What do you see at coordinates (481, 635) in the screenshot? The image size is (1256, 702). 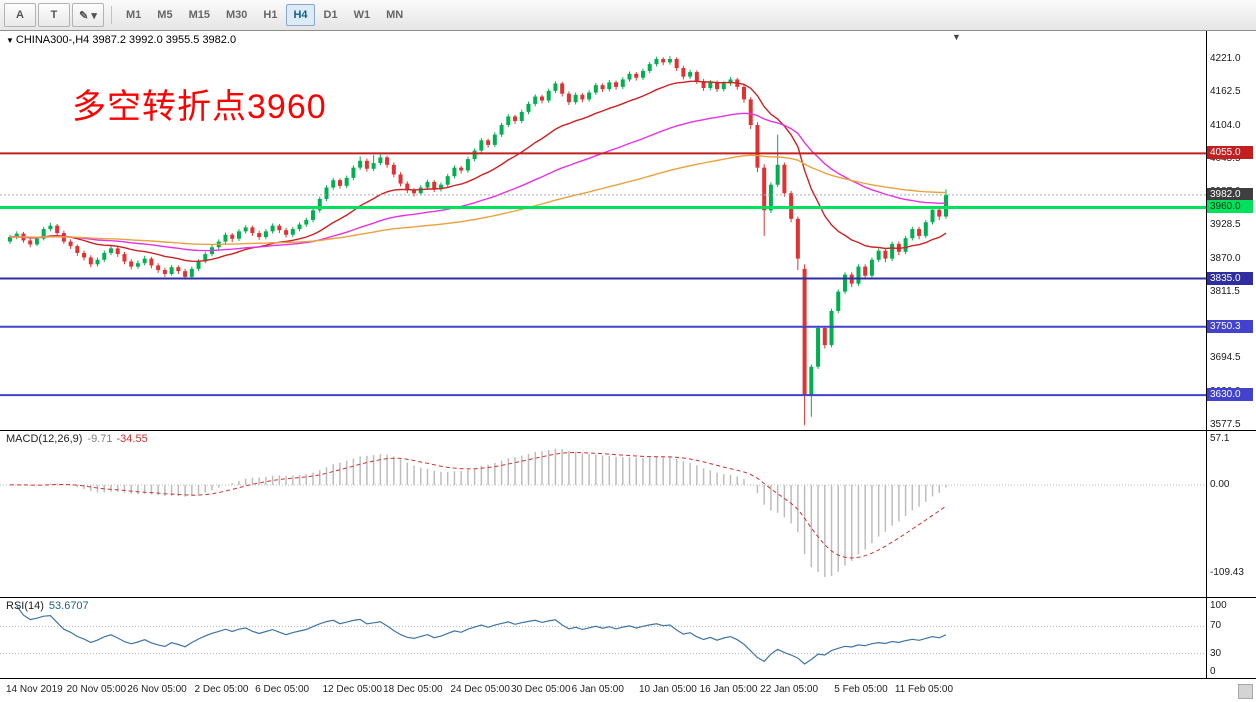 I see `rsi-line` at bounding box center [481, 635].